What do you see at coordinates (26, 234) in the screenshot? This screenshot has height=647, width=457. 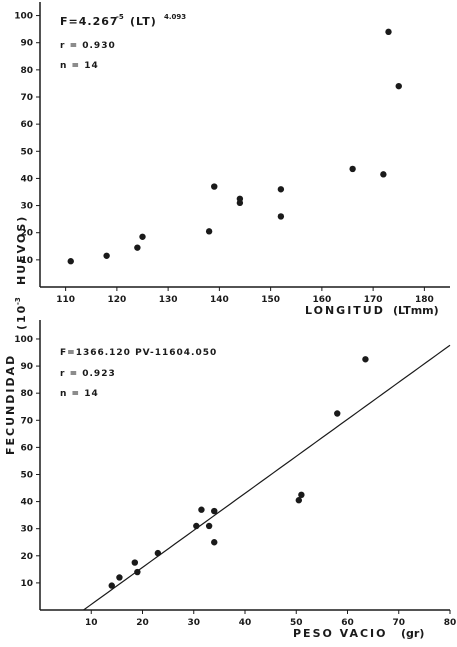 I see `panel-longitud-y-tick-label: 20` at bounding box center [26, 234].